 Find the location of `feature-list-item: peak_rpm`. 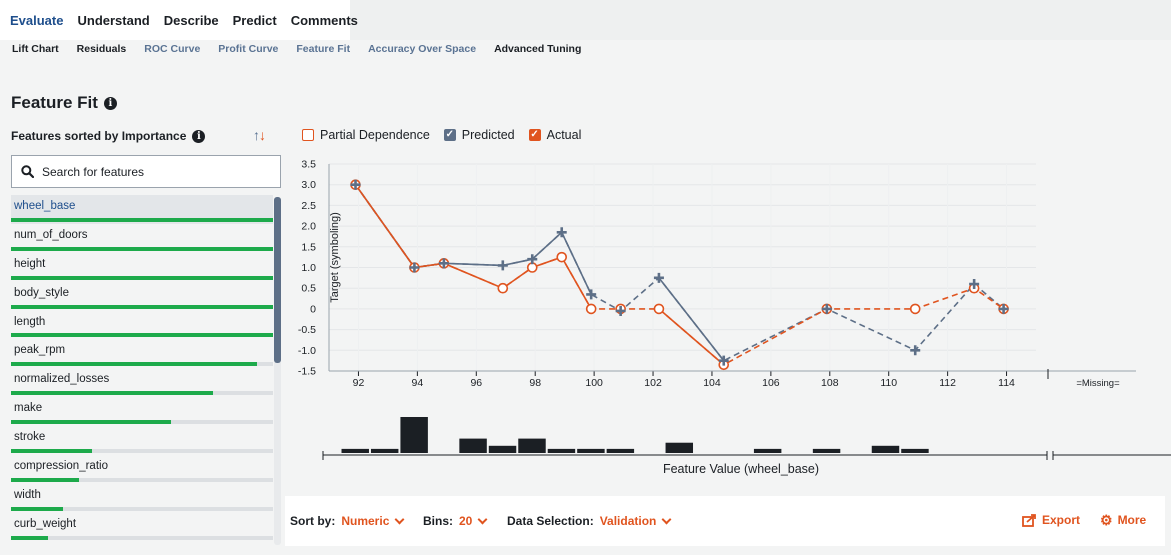

feature-list-item: peak_rpm is located at coordinates (142, 353).